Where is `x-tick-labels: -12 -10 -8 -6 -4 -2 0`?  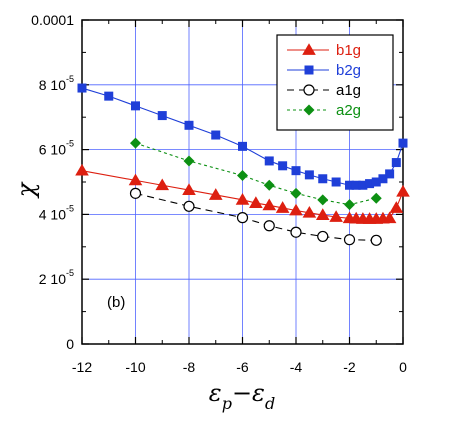 x-tick-labels: -12 -10 -8 -6 -4 -2 0 is located at coordinates (239, 367).